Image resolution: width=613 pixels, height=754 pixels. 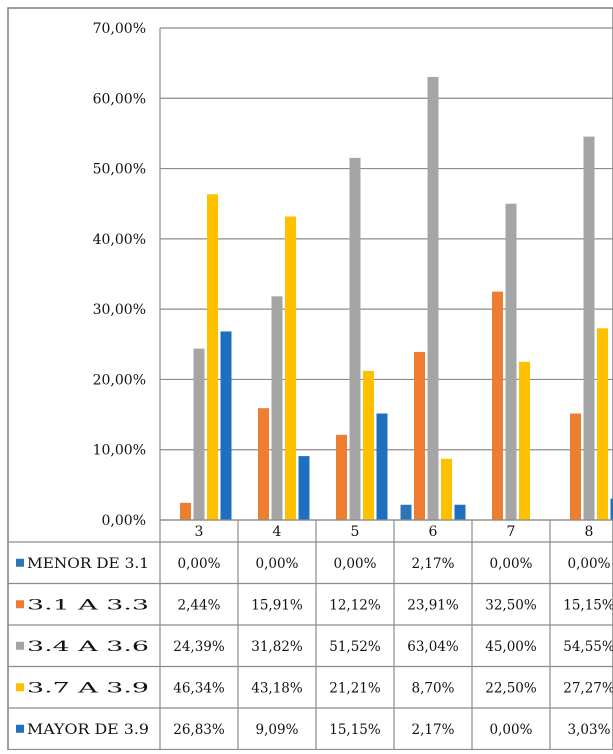 What do you see at coordinates (588, 688) in the screenshot?
I see `data-label: 27,27%` at bounding box center [588, 688].